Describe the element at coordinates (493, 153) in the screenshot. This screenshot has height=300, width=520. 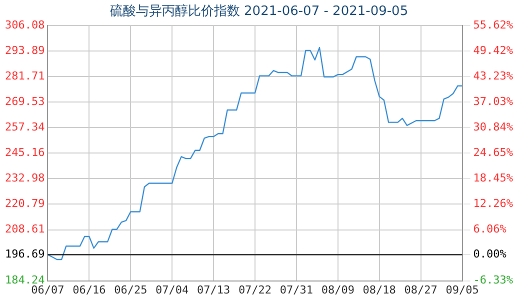
I see `y2-tick-label: 24.65%` at that location.